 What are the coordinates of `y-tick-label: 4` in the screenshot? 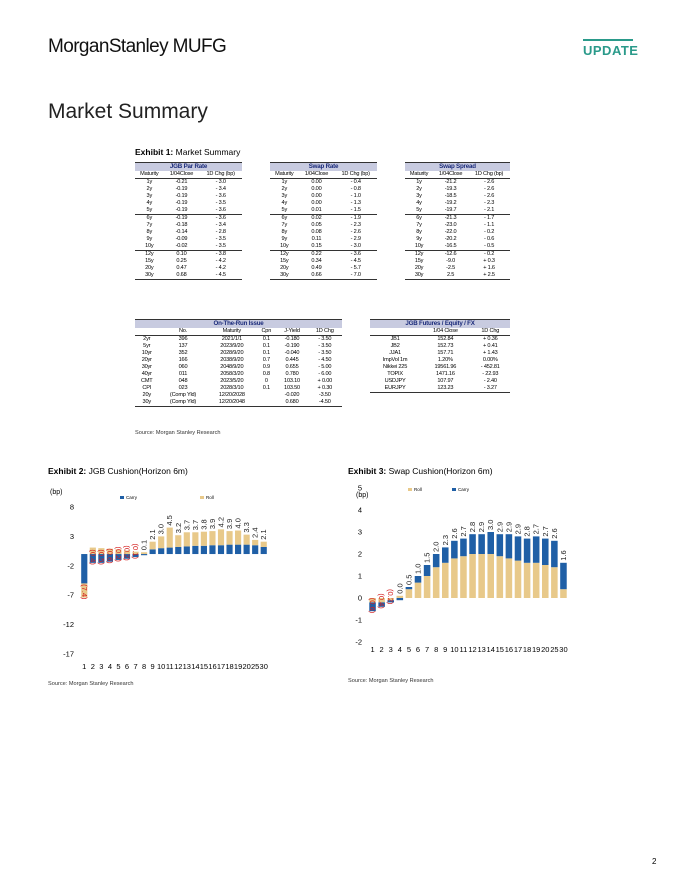 It's located at (360, 510).